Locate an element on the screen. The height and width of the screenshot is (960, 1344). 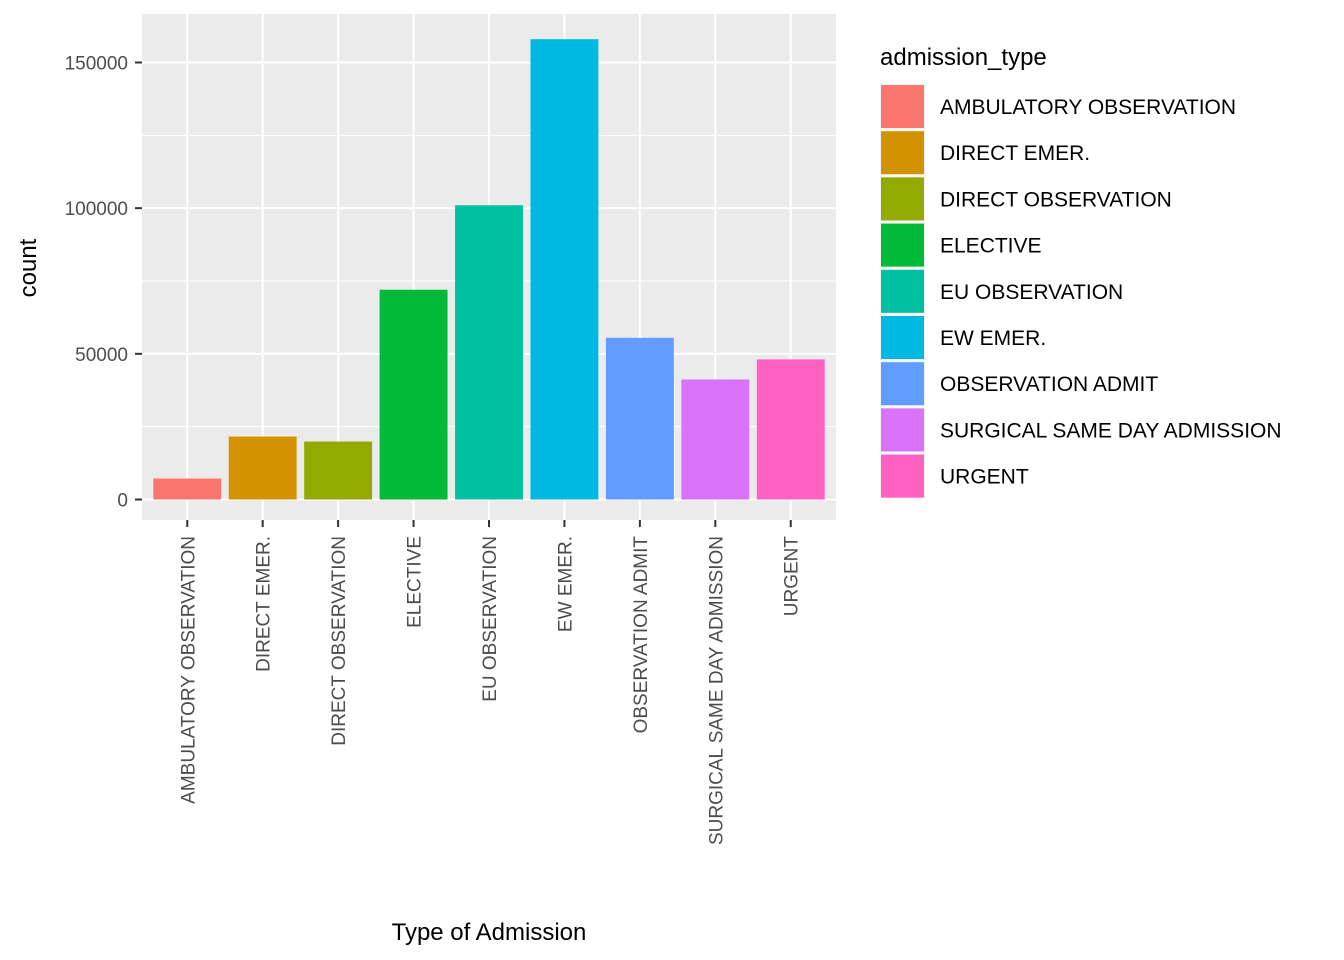
x-tick-label: SURGICAL SAME DAY ADMISSION is located at coordinates (716, 690).